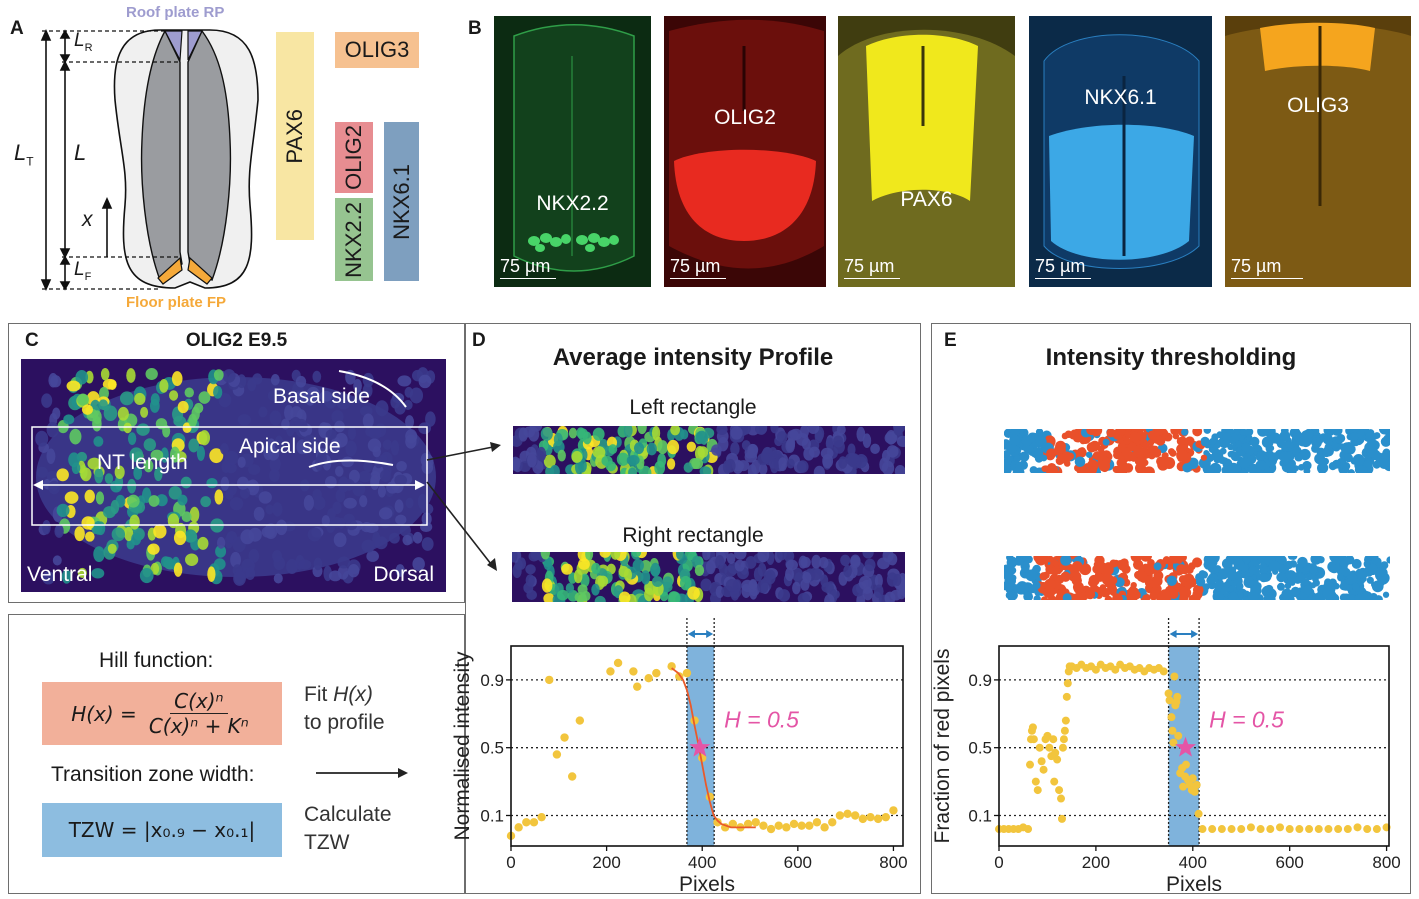 The height and width of the screenshot is (899, 1419). I want to click on l-arrow, so click(65, 159).